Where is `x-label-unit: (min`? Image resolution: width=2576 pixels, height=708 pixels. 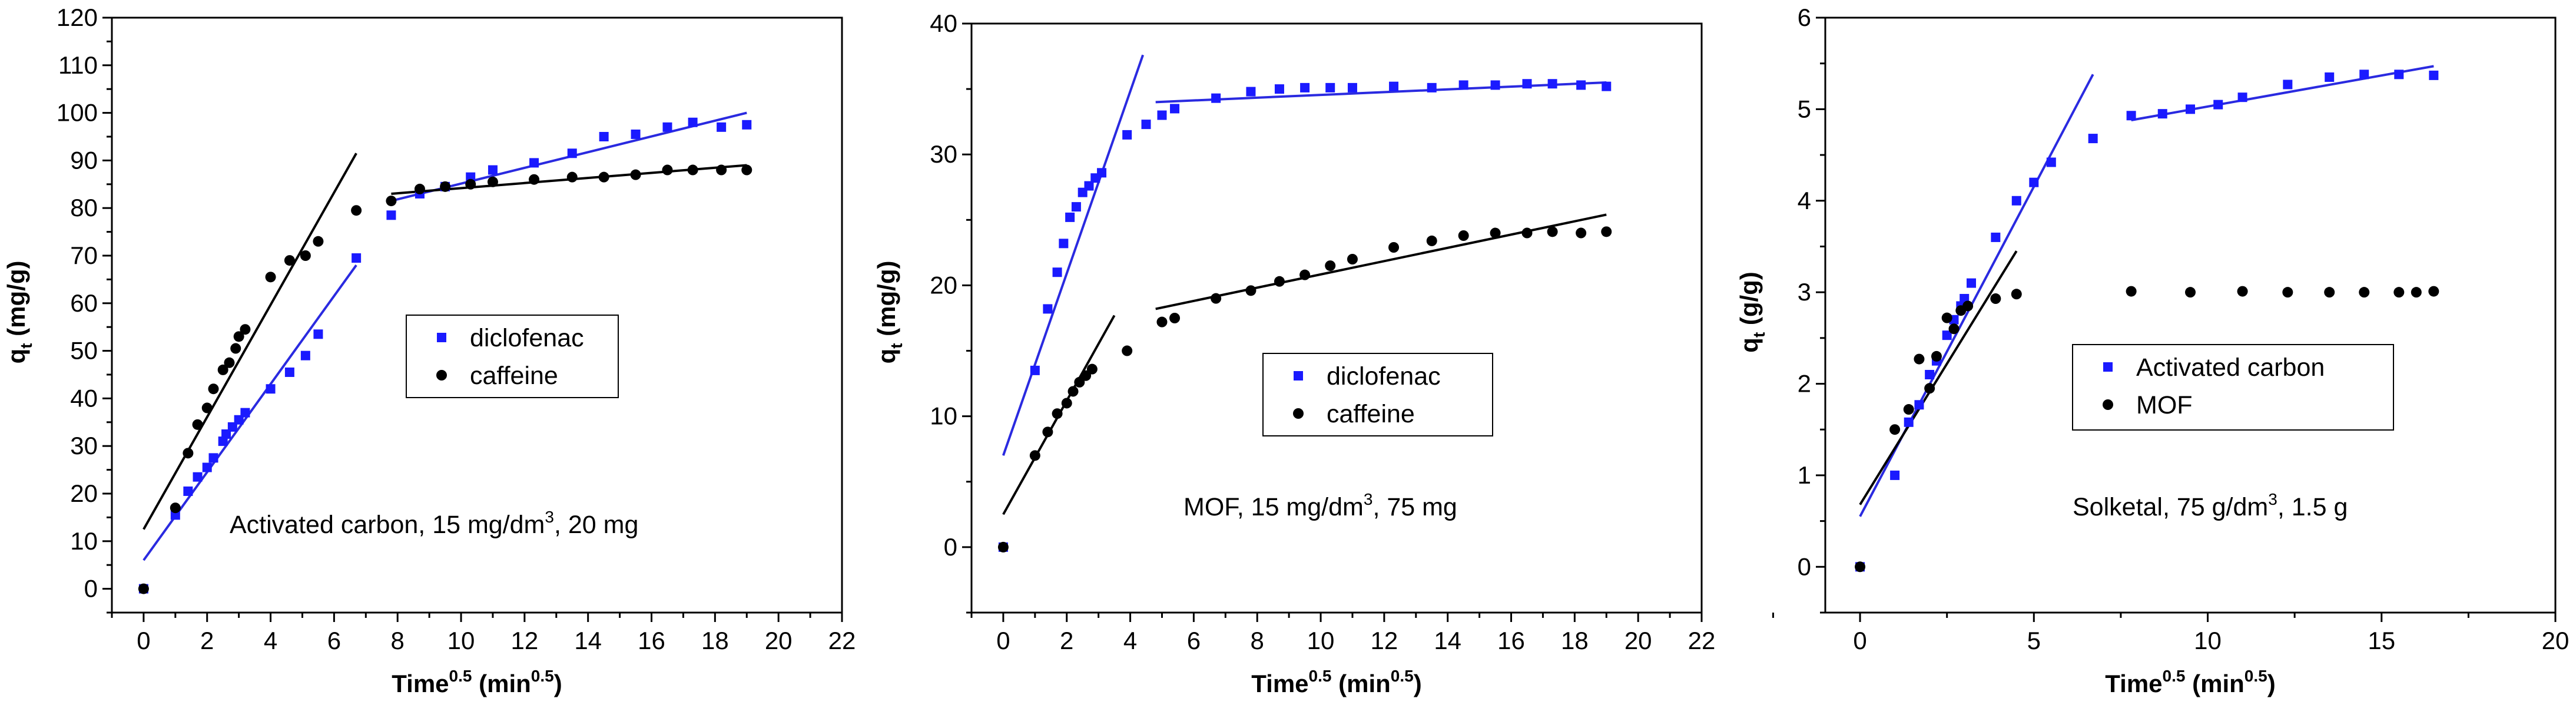 x-label-unit: (min is located at coordinates (501, 683).